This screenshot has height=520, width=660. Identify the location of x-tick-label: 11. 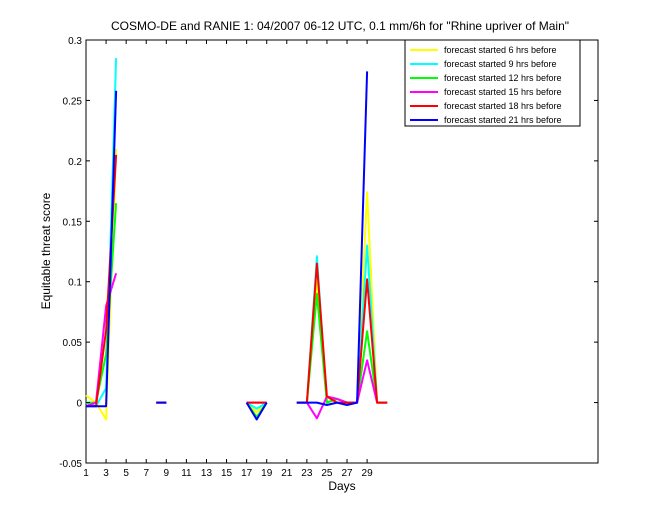
(186, 473).